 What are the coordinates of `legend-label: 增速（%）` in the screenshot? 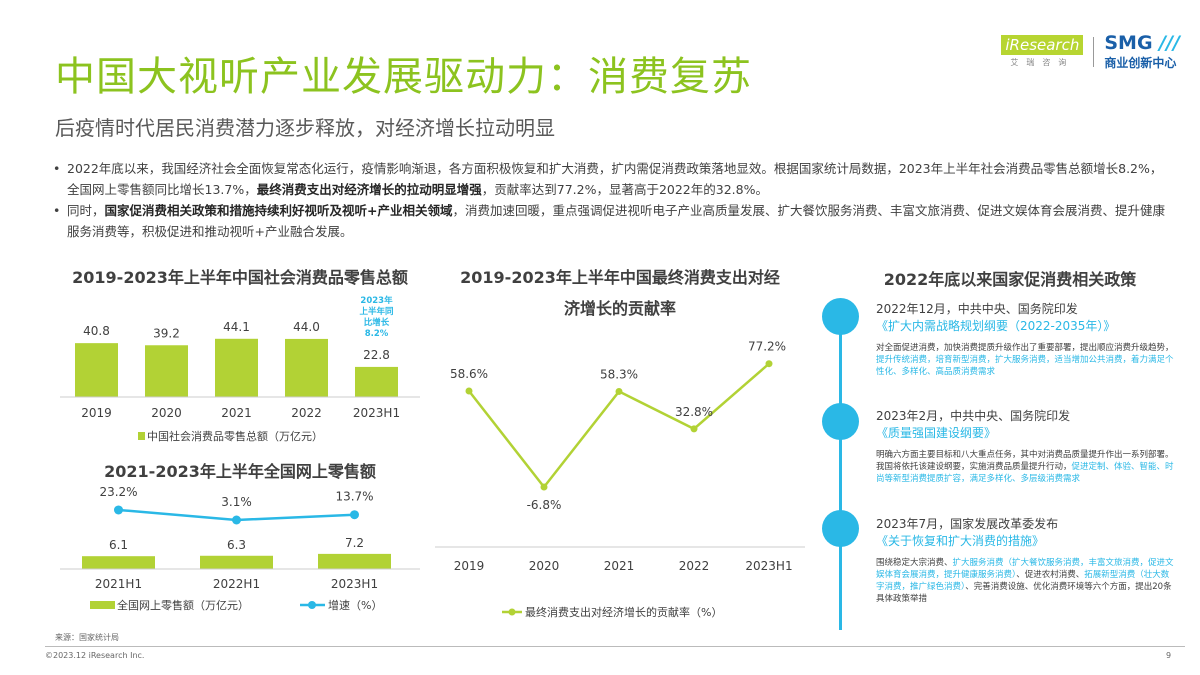 It's located at (355, 605).